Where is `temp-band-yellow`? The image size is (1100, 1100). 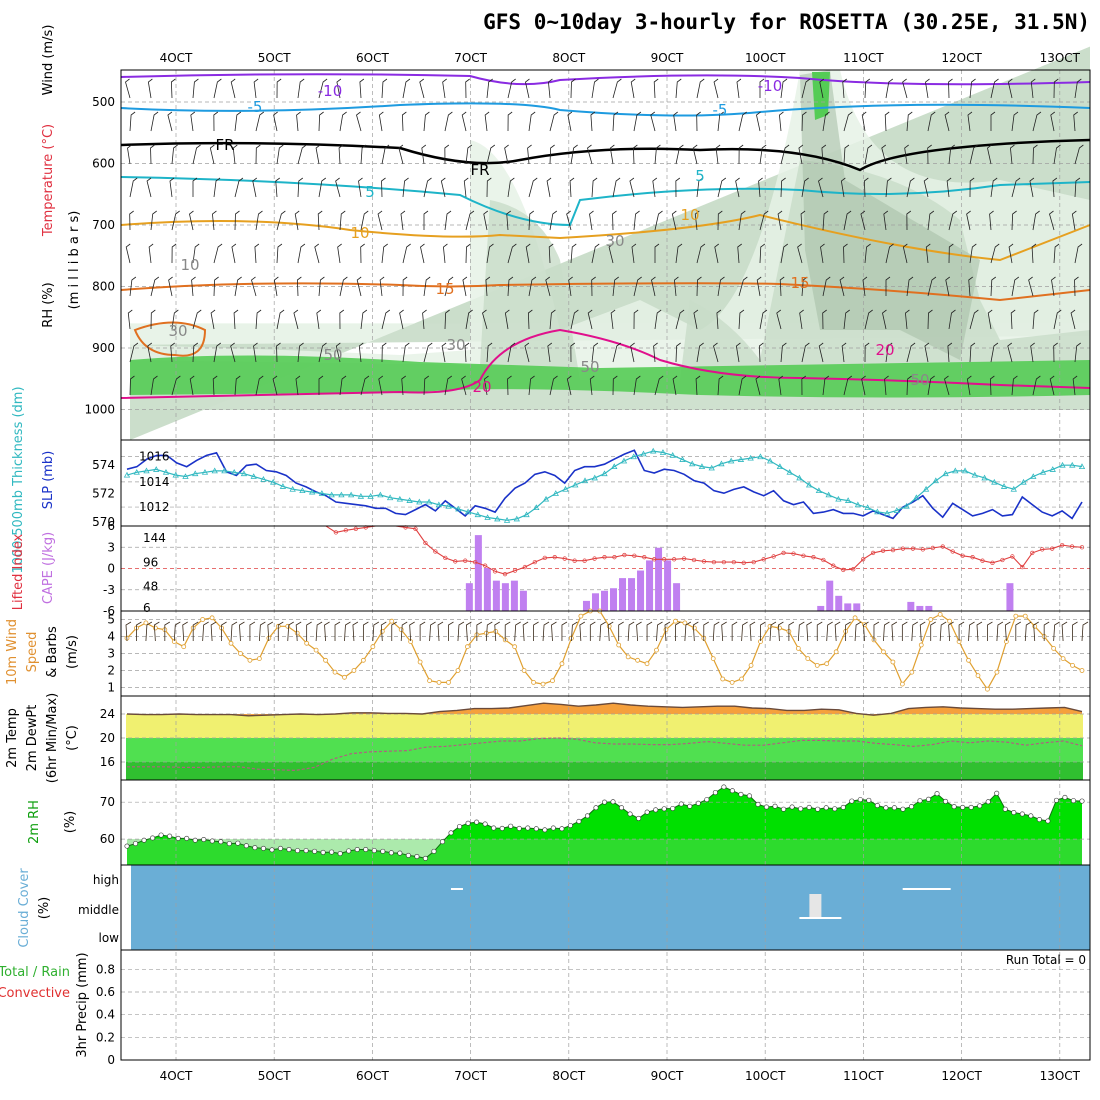
temp-band-yellow is located at coordinates (604, 726).